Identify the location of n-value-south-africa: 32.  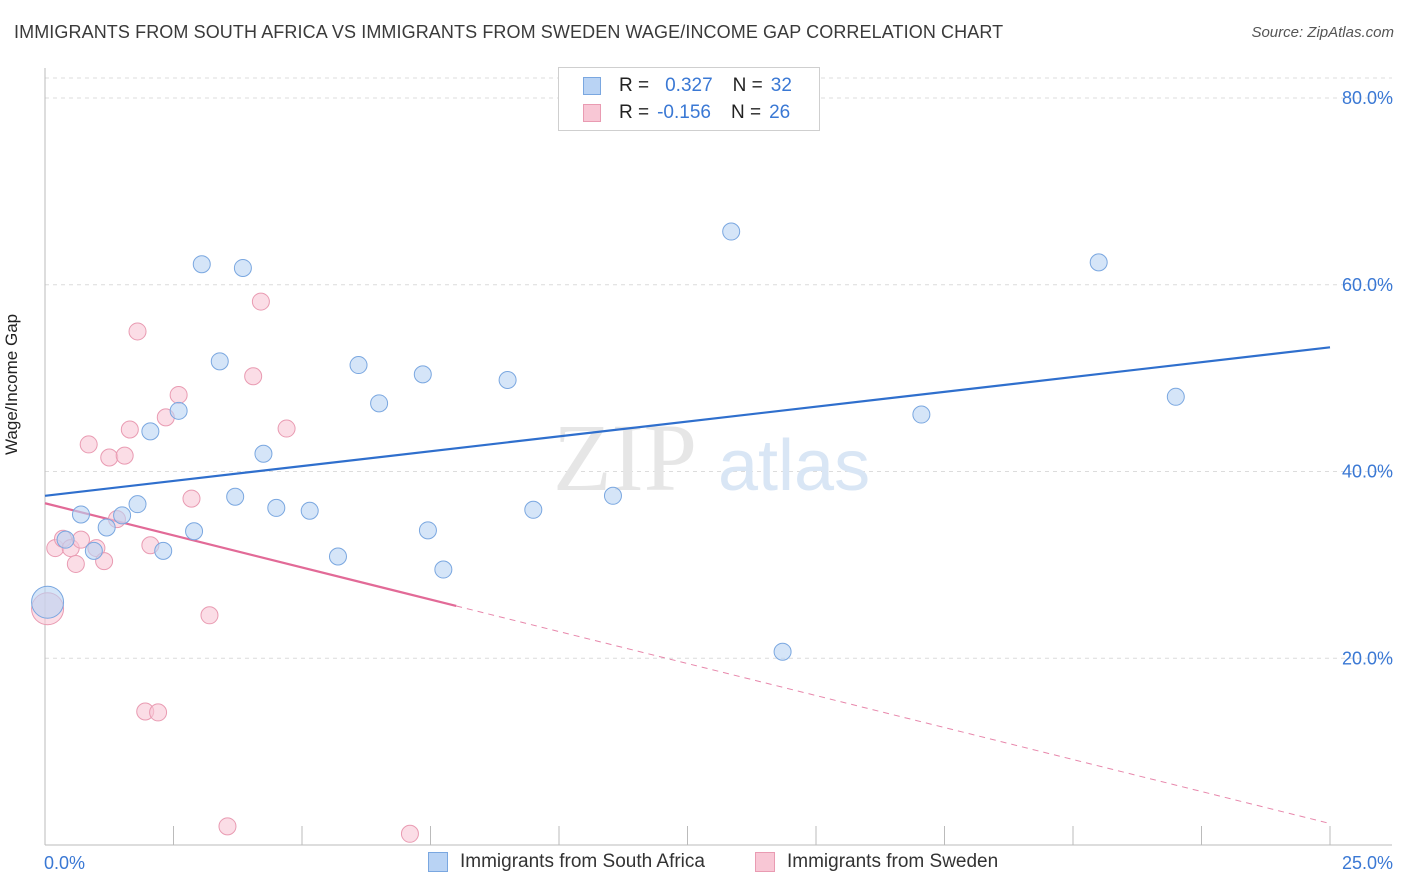
(781, 85).